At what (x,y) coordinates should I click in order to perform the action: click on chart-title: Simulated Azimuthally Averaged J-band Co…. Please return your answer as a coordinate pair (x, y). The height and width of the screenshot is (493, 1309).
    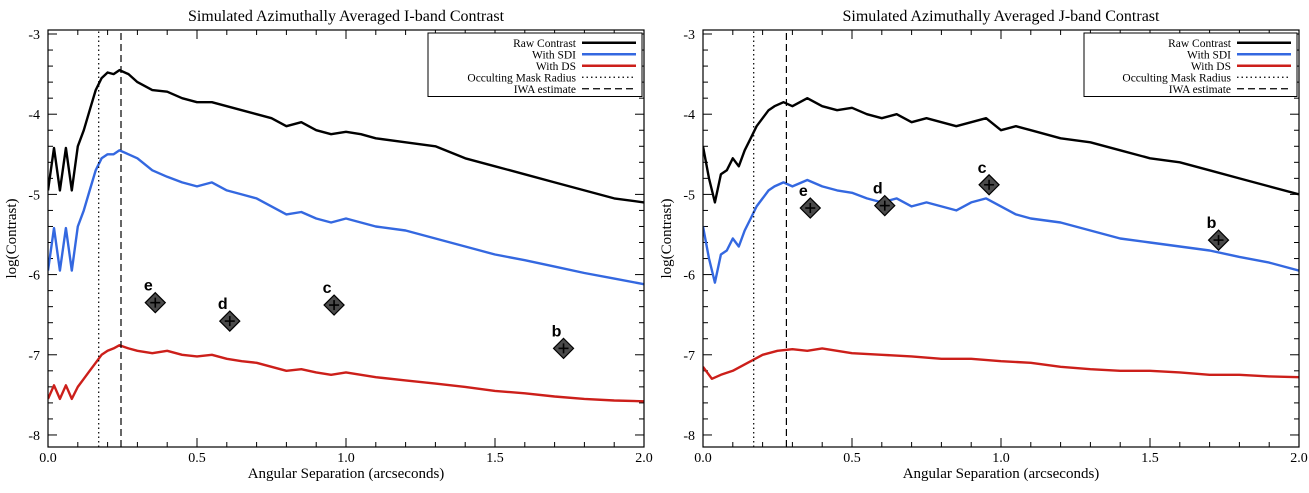
    Looking at the image, I should click on (1002, 16).